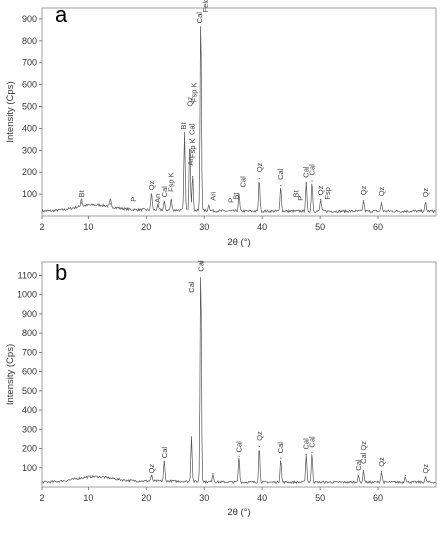 This screenshot has width=443, height=550. What do you see at coordinates (61, 272) in the screenshot?
I see `panel-letter: b` at bounding box center [61, 272].